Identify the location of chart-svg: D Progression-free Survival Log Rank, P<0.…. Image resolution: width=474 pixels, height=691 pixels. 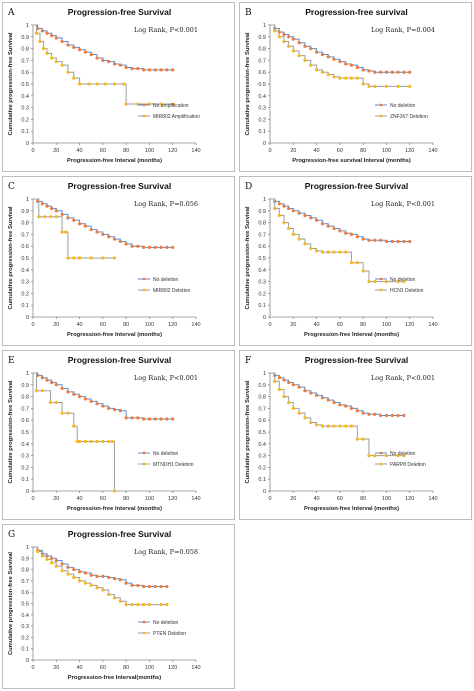
(341, 259).